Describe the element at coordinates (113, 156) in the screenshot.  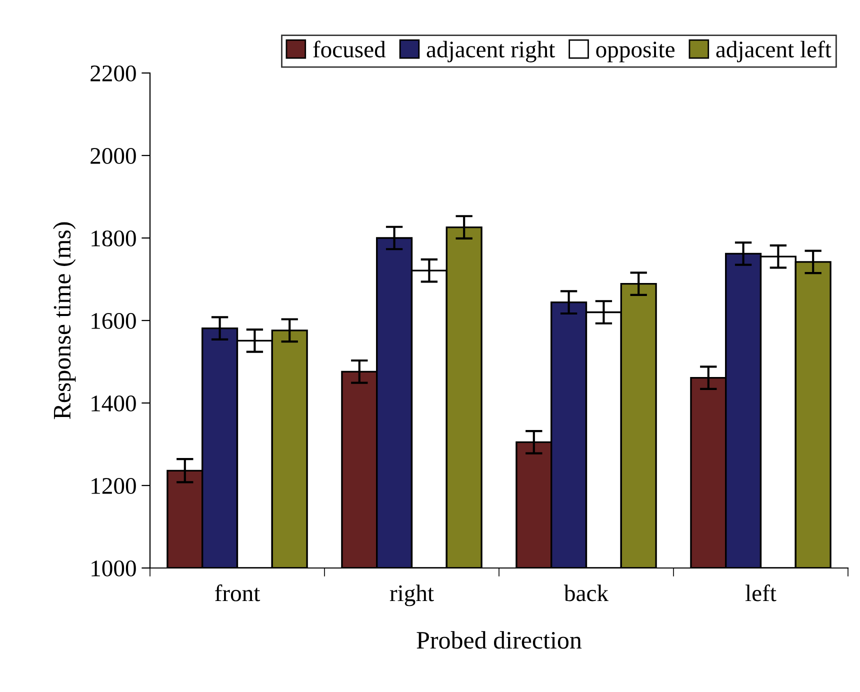
I see `y-tick-label: 2000` at that location.